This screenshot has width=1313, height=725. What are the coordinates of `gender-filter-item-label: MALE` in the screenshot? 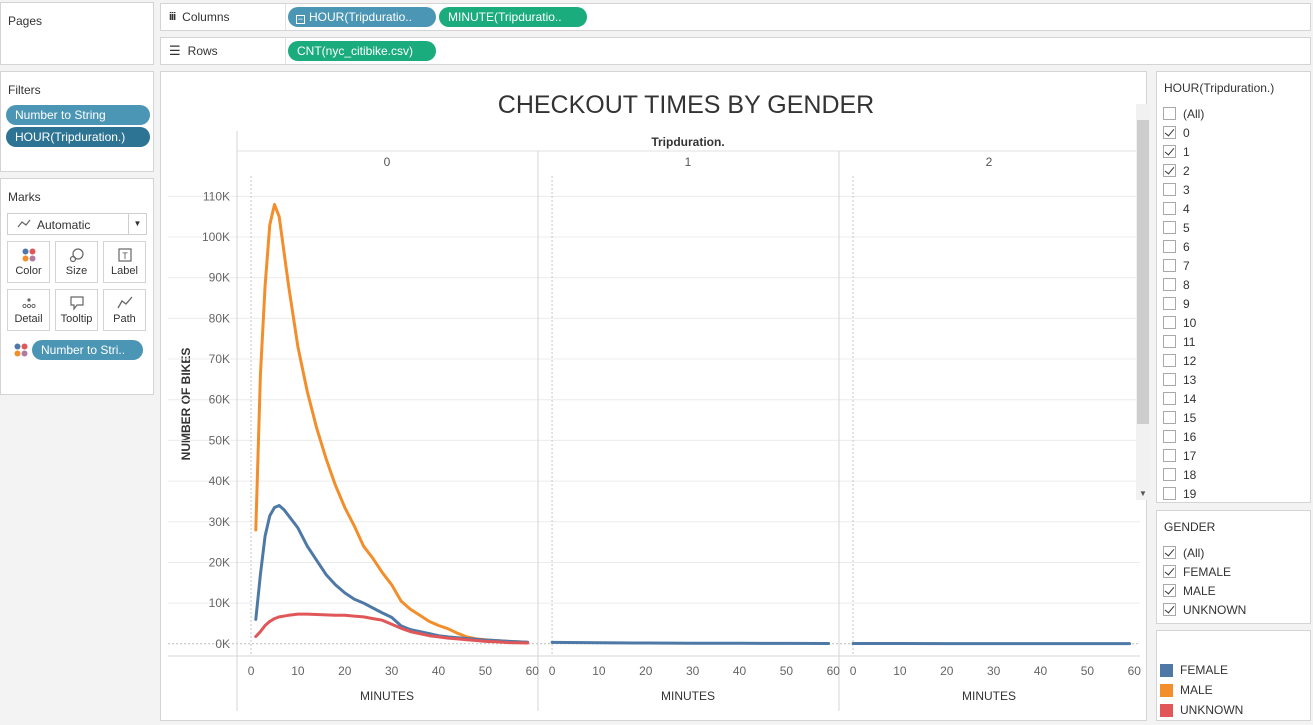 It's located at (1199, 590).